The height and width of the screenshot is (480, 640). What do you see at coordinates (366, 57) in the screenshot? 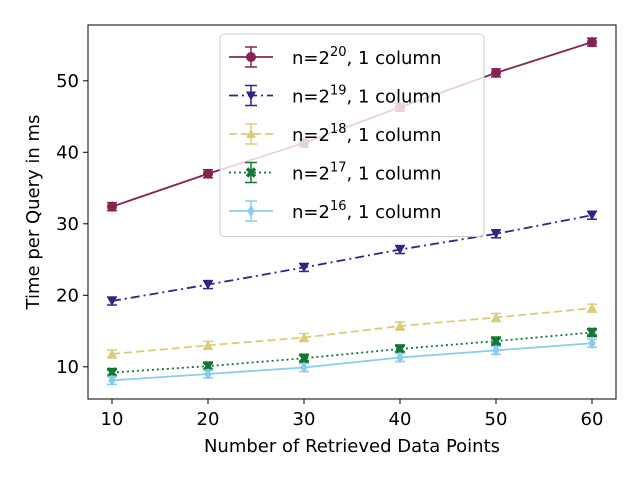
I see `legend-label: n=220, 1 column` at bounding box center [366, 57].